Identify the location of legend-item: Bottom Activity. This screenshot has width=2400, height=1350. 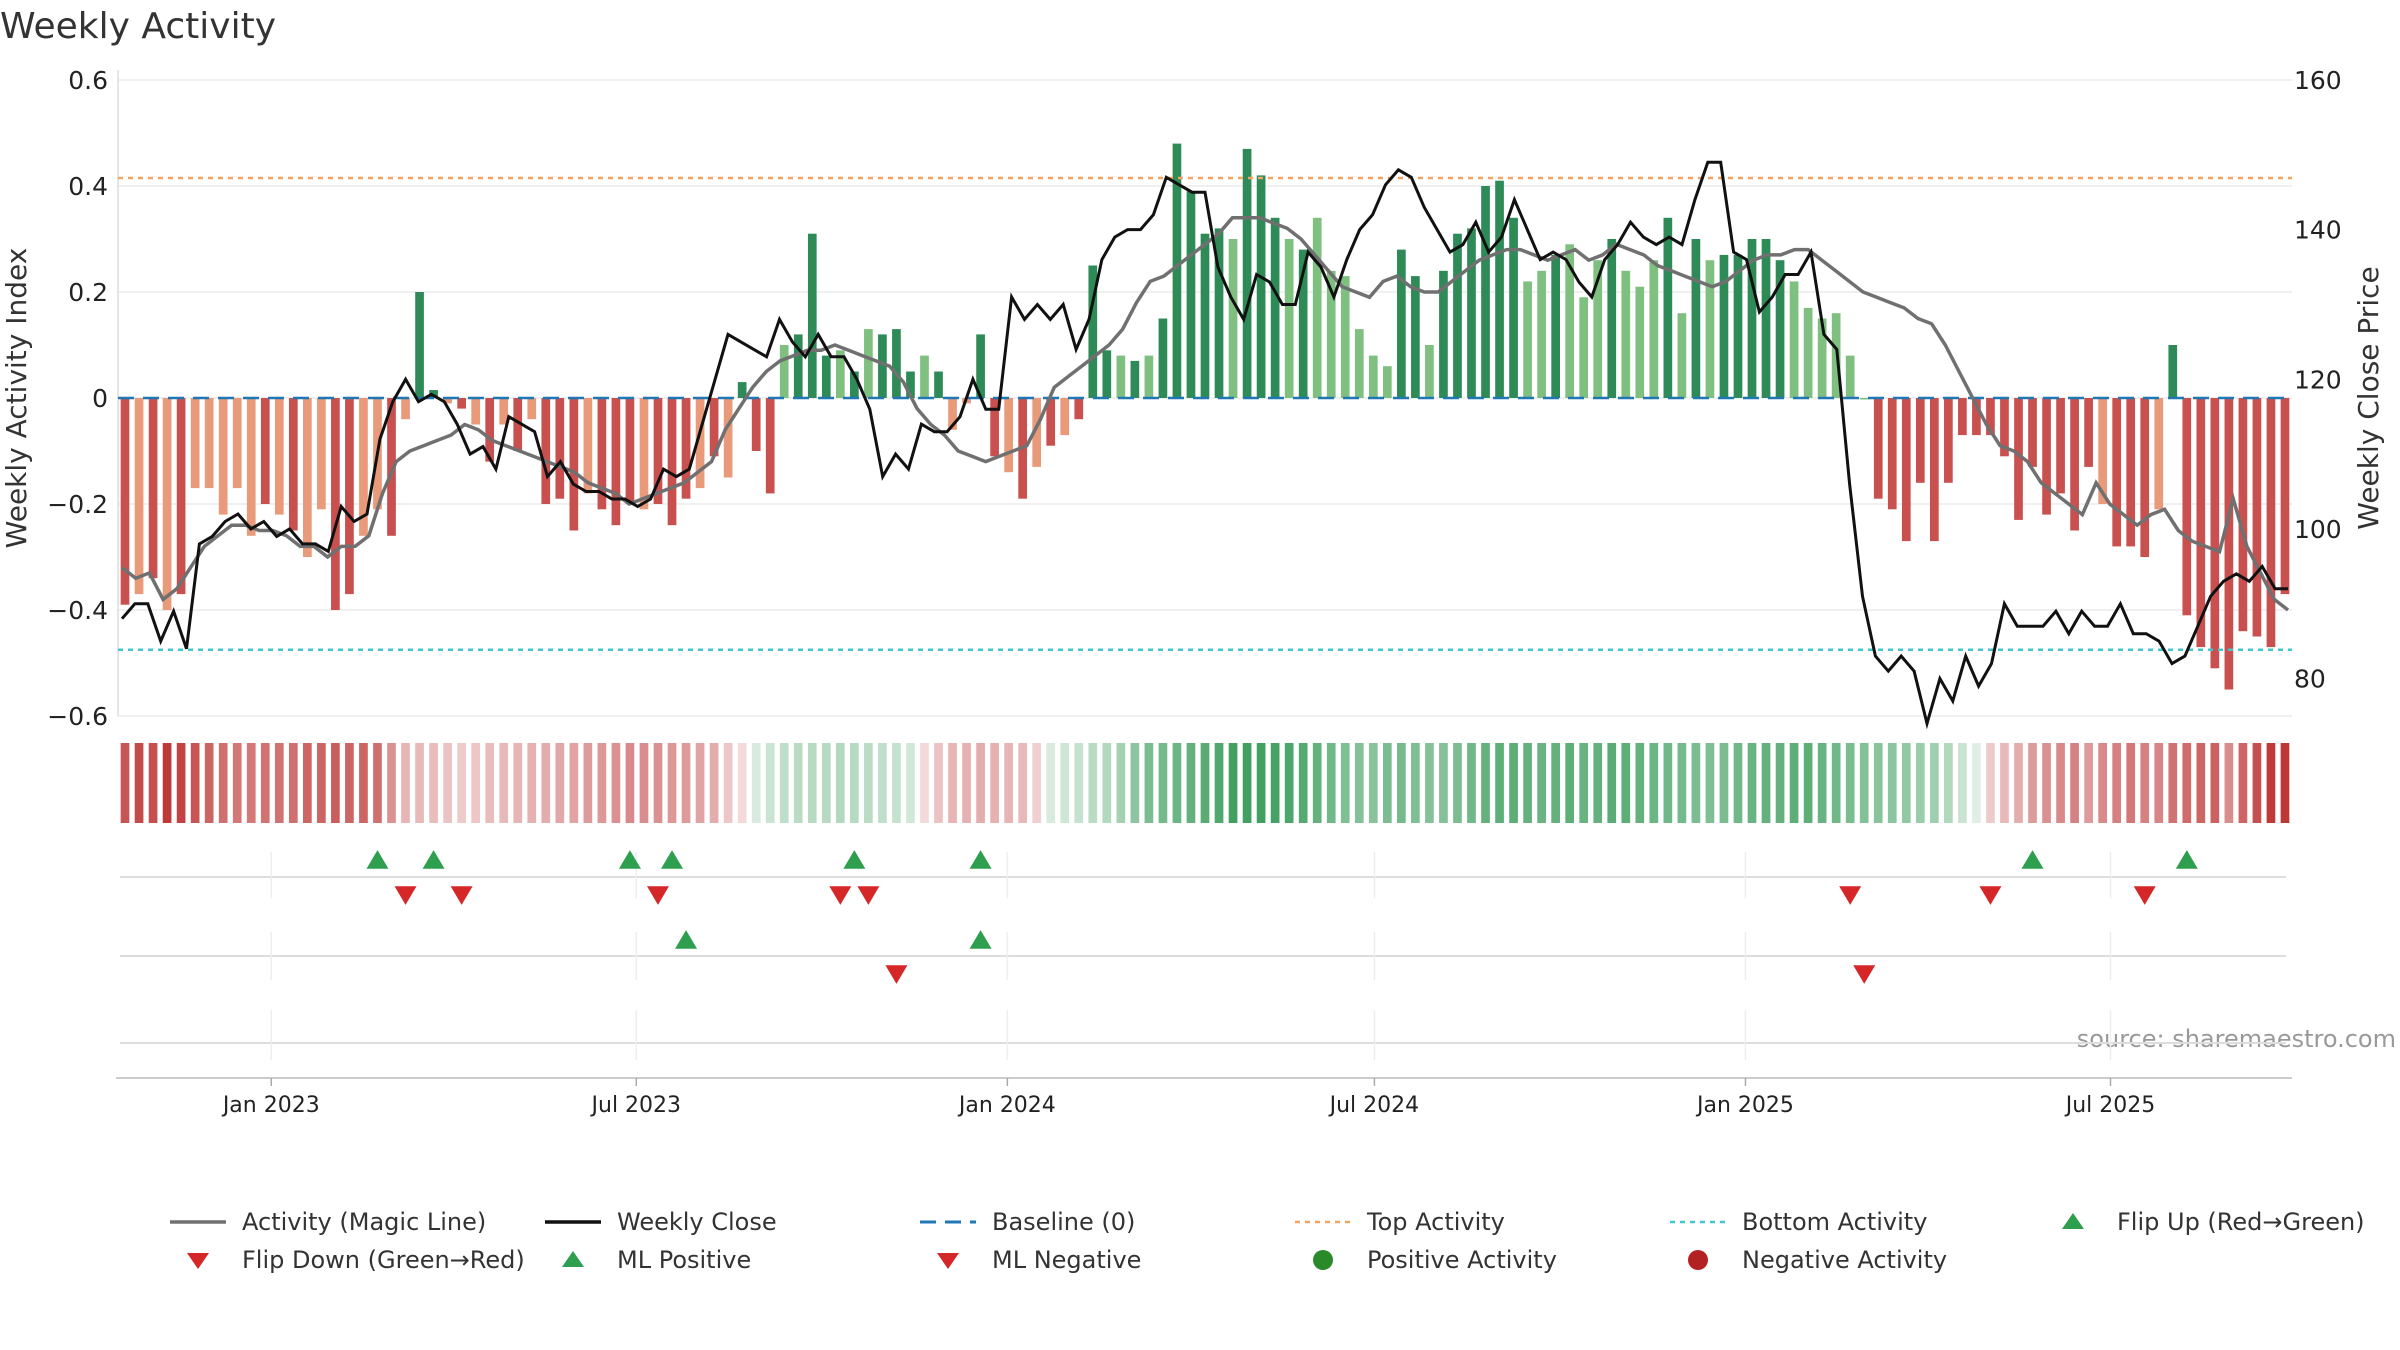
(1797, 1222).